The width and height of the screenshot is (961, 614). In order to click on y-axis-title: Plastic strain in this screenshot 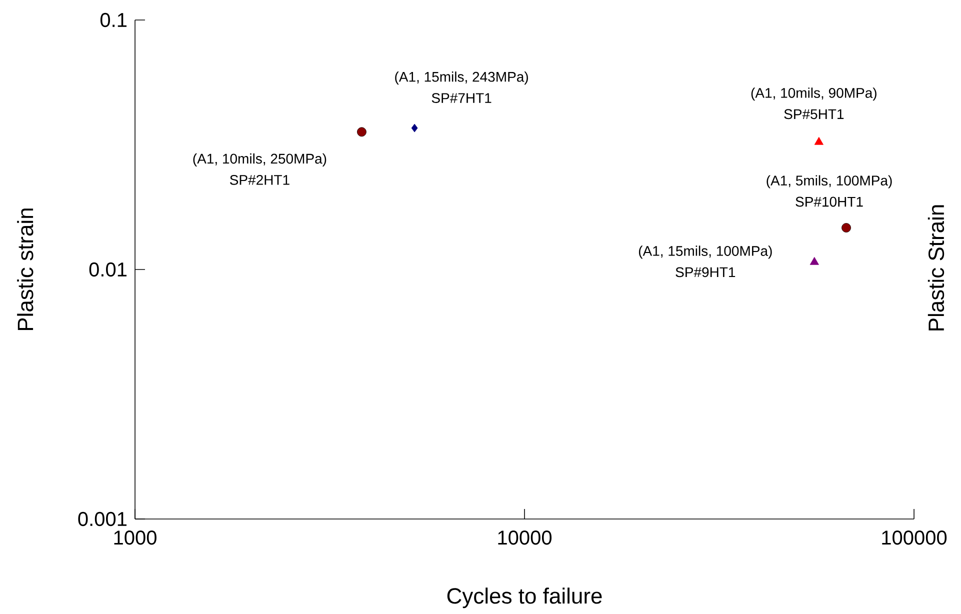, I will do `click(25, 269)`.